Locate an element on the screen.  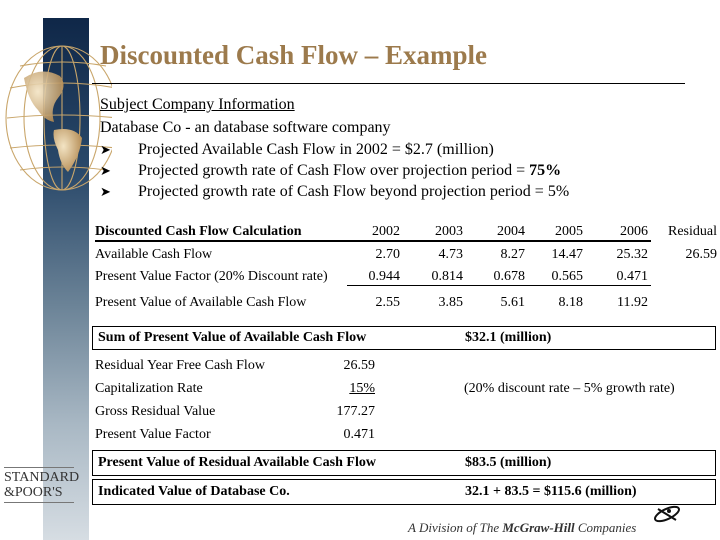
col-header-2002: 2002 is located at coordinates (386, 231).